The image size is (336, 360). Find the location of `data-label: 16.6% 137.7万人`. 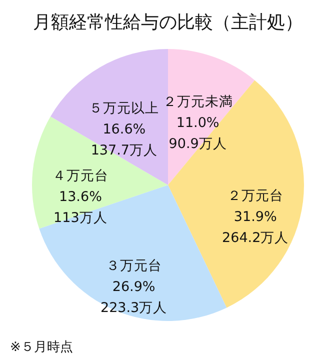

data-label: 16.6% 137.7万人 is located at coordinates (124, 140).